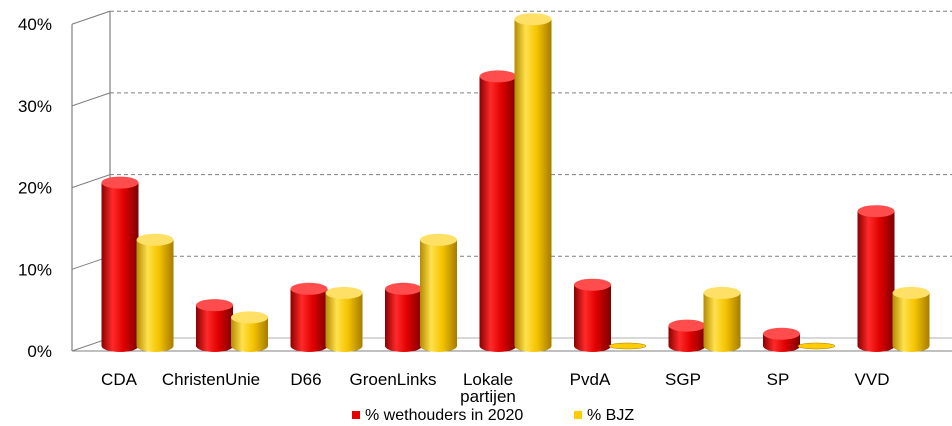 This screenshot has width=952, height=426. What do you see at coordinates (393, 379) in the screenshot?
I see `x-tick-label: GroenLinks` at bounding box center [393, 379].